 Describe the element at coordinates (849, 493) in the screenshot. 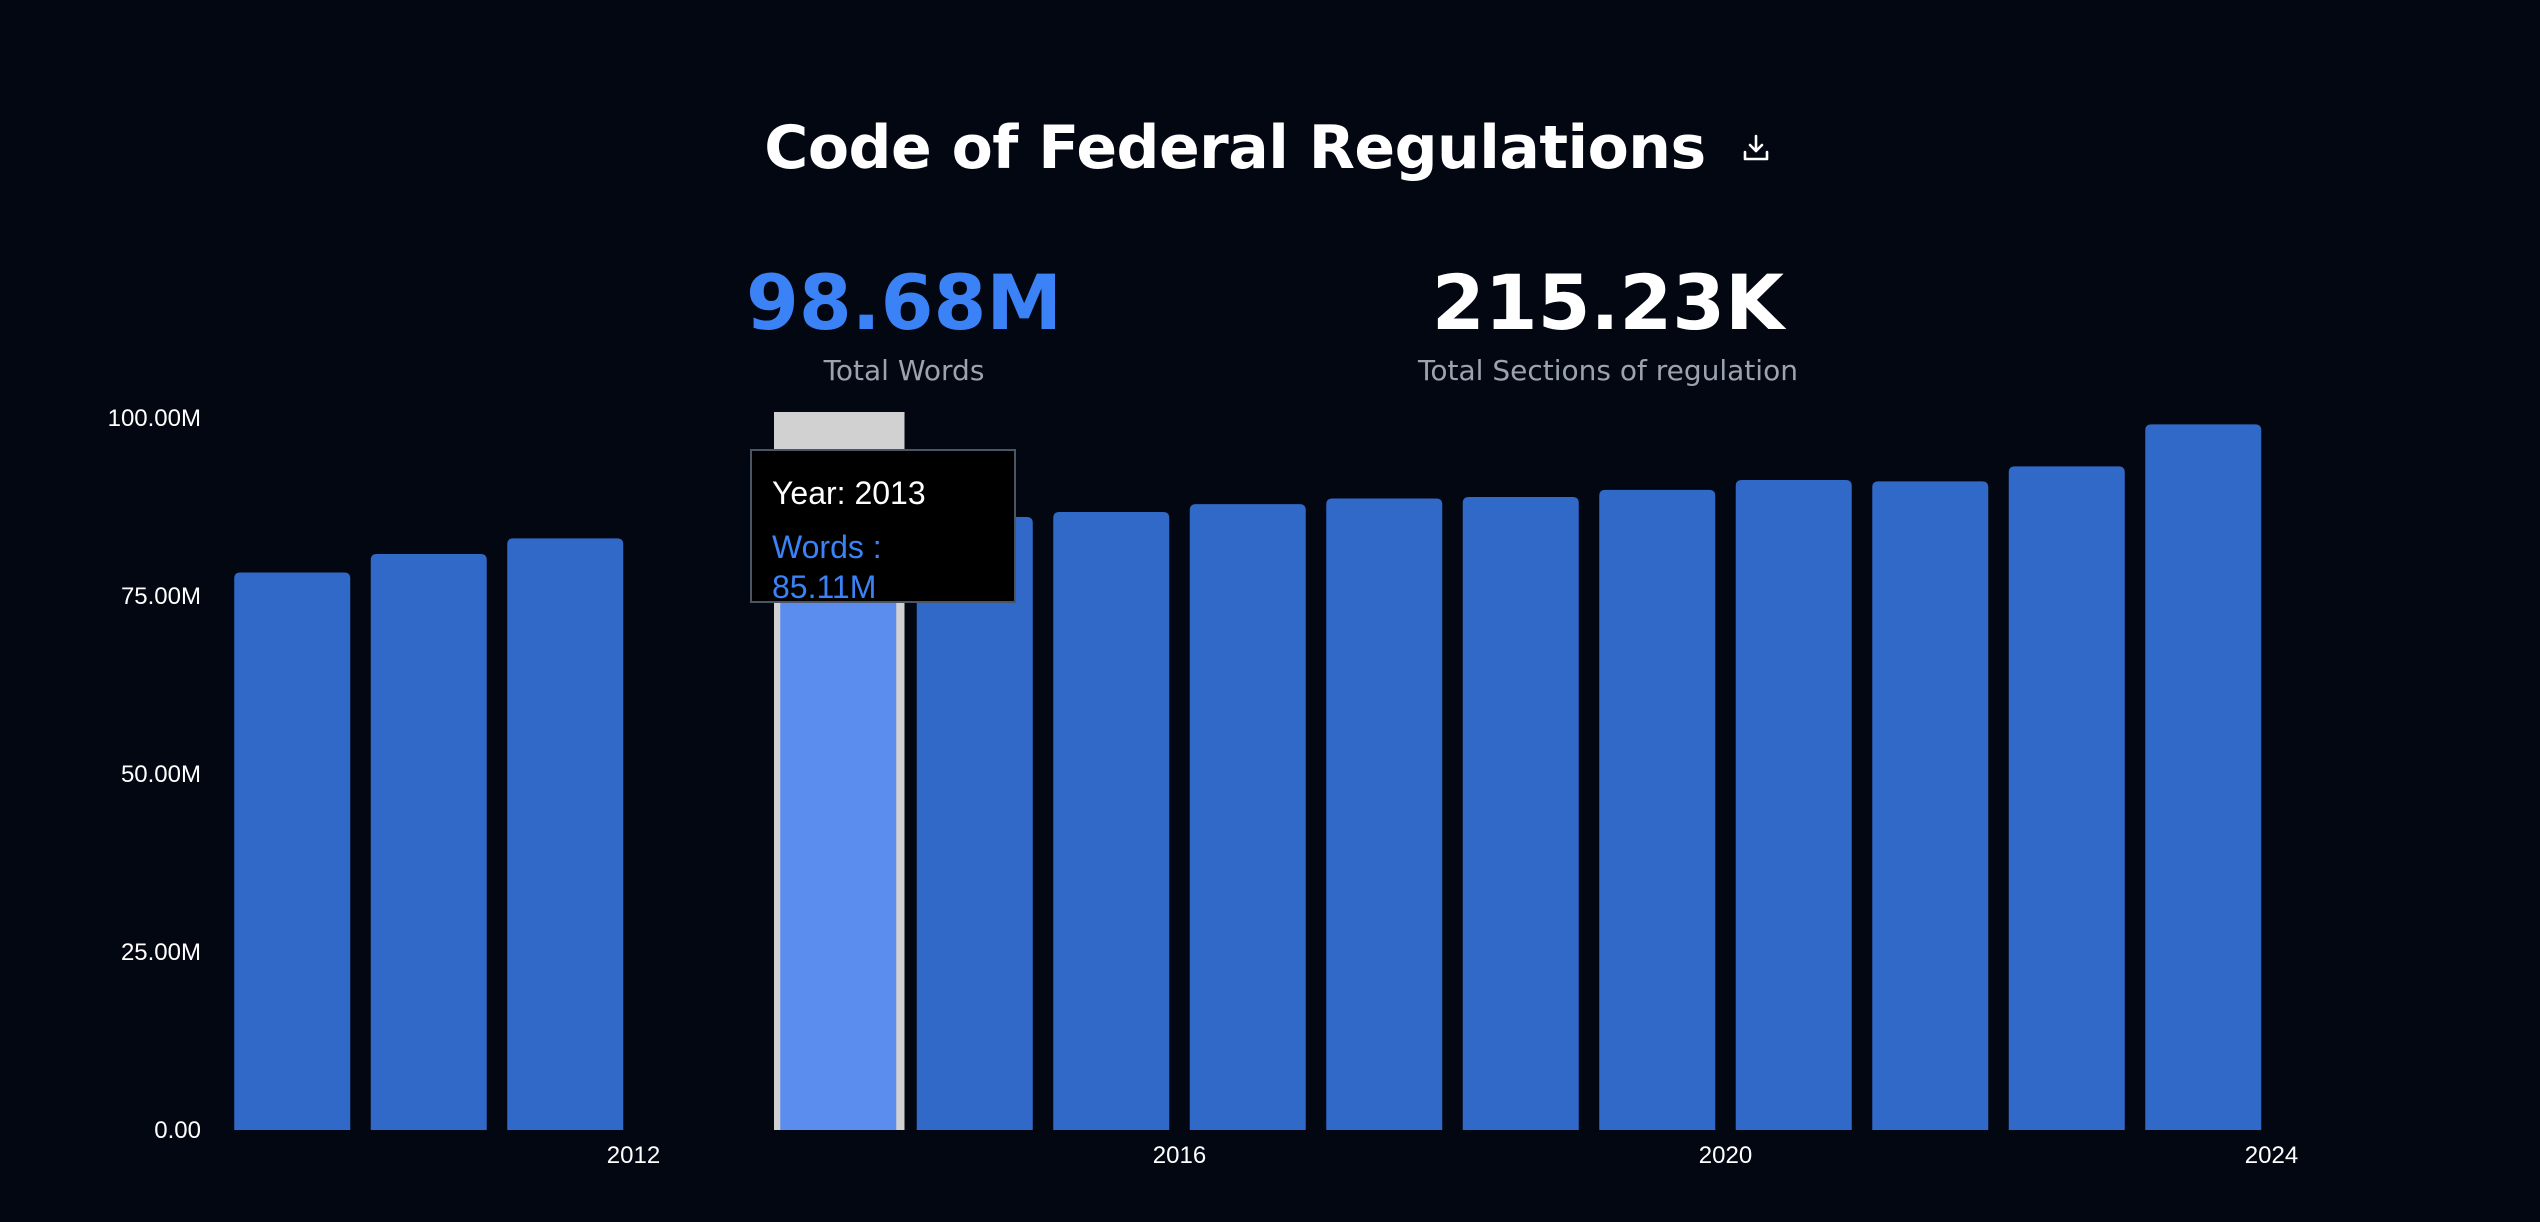

I see `tooltip-year: Year: 2013` at that location.